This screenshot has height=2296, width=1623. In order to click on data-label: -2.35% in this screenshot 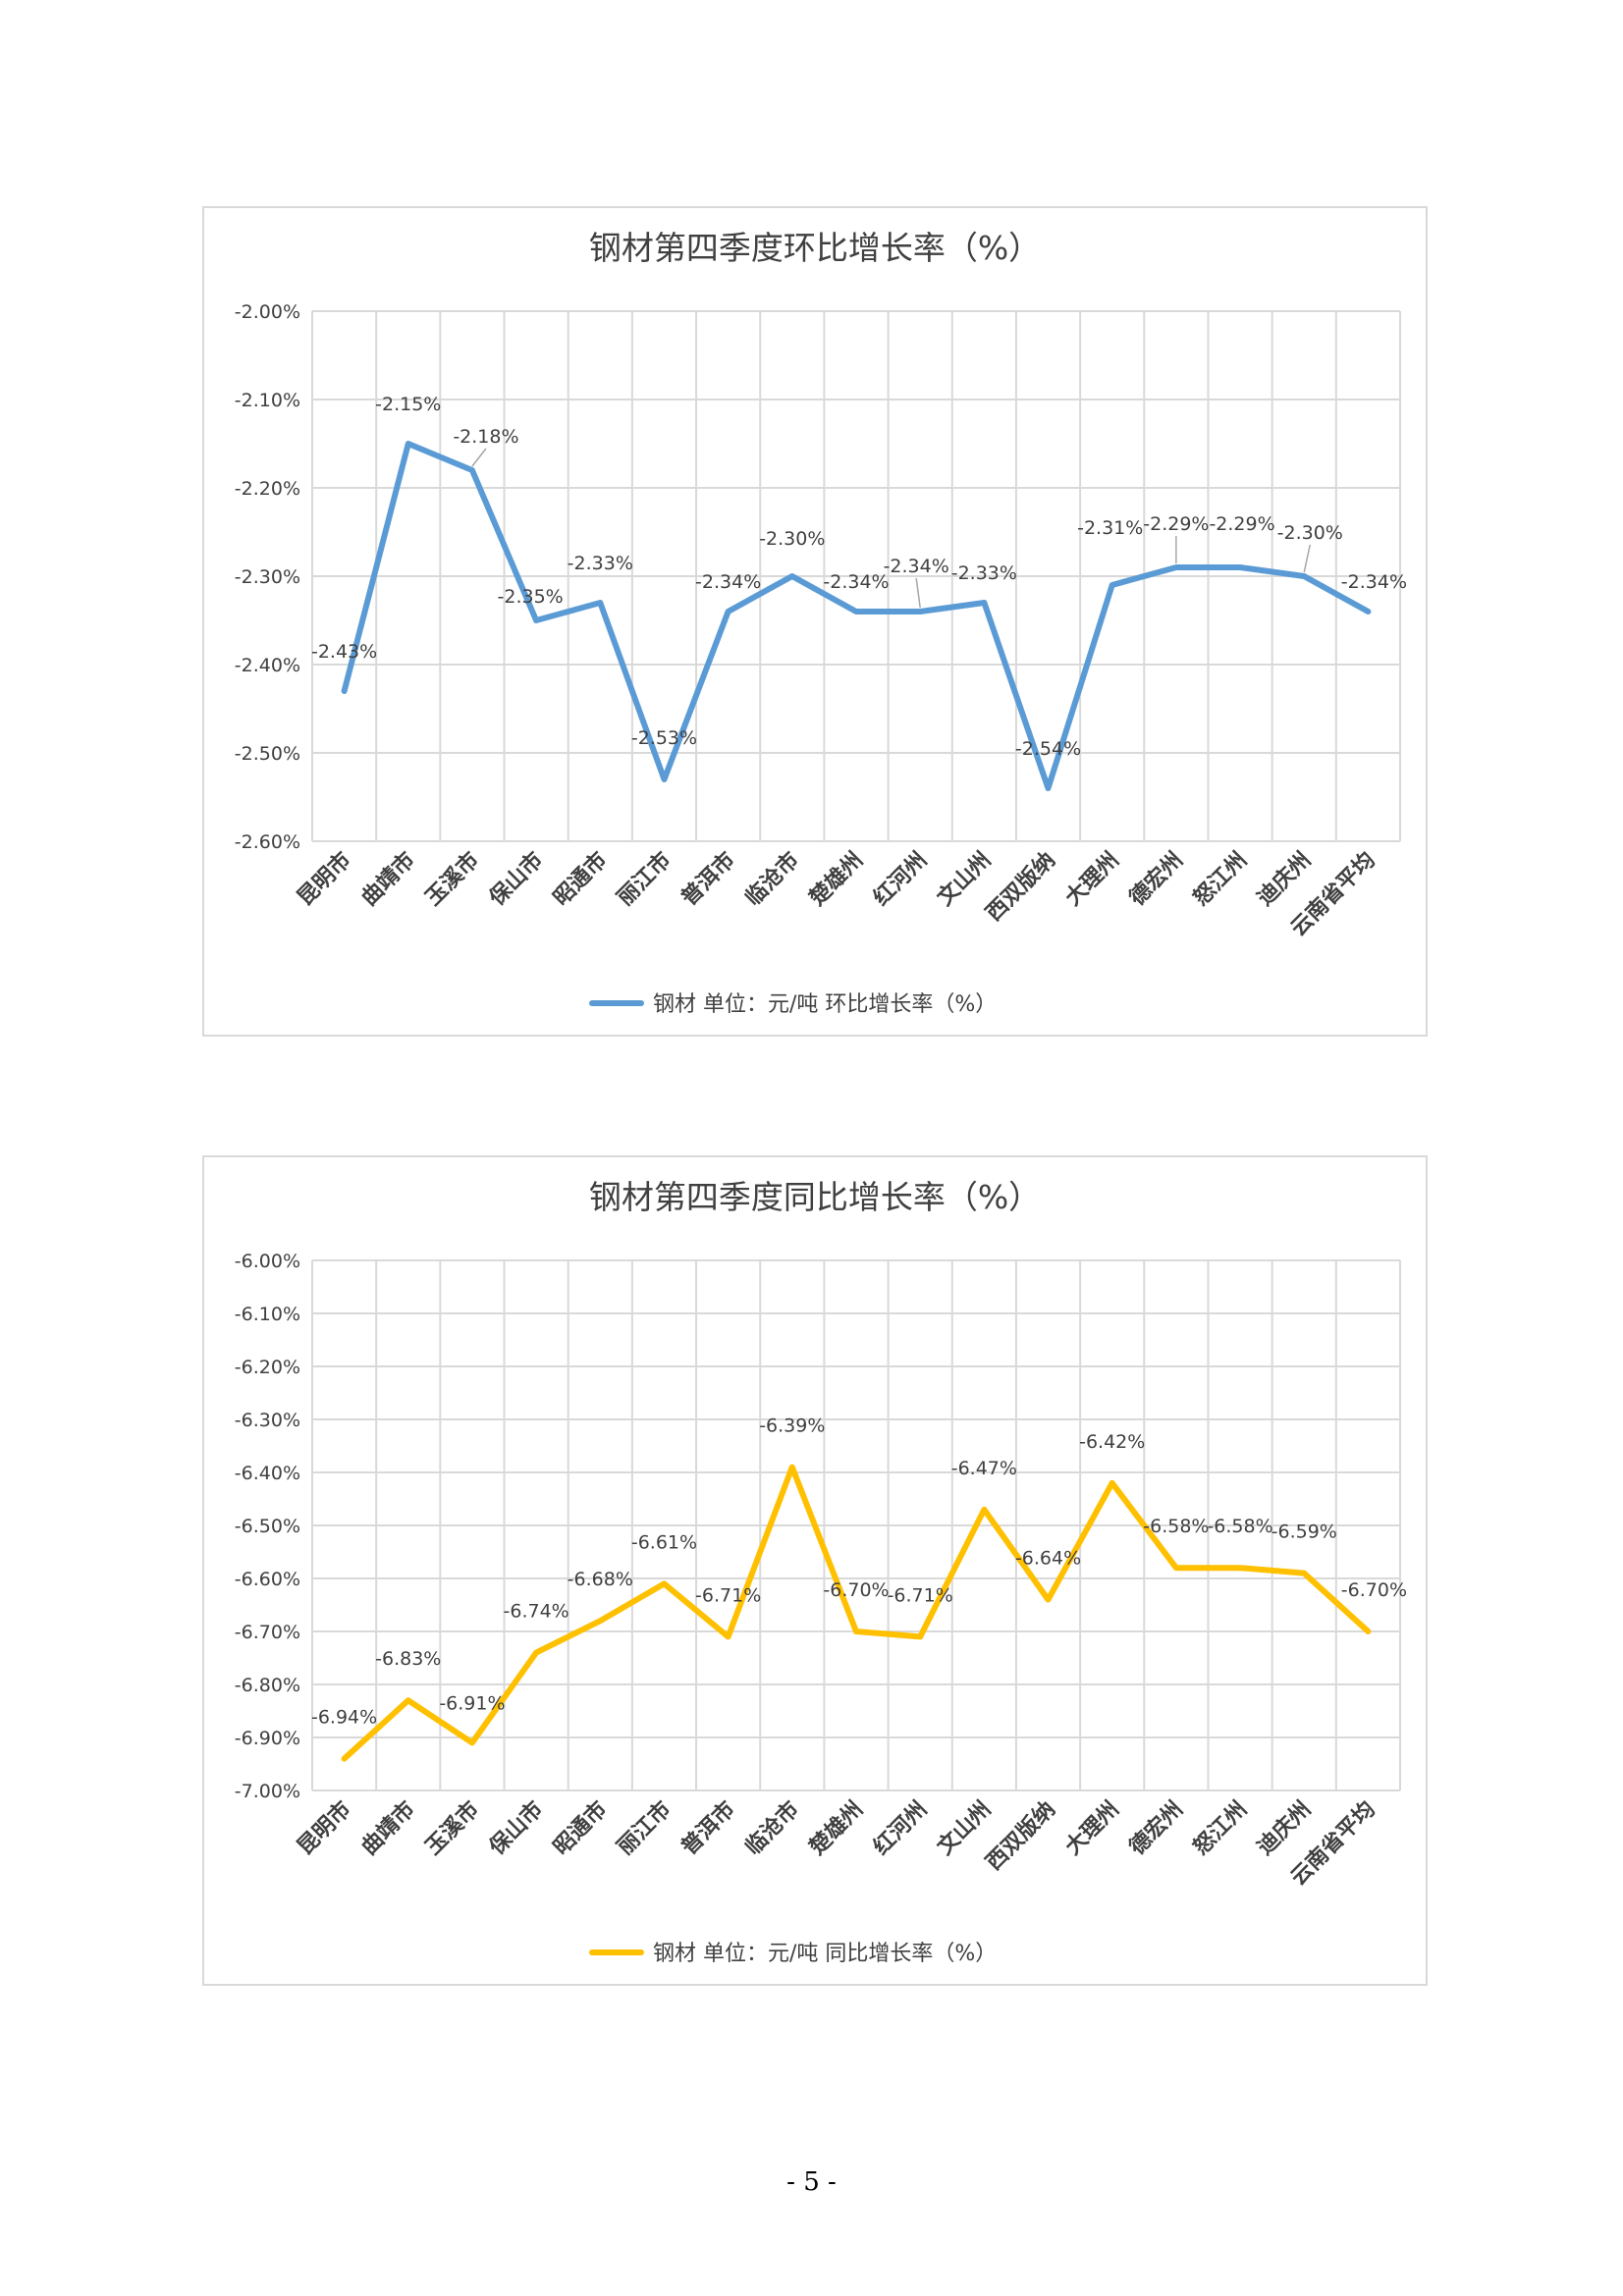, I will do `click(531, 597)`.